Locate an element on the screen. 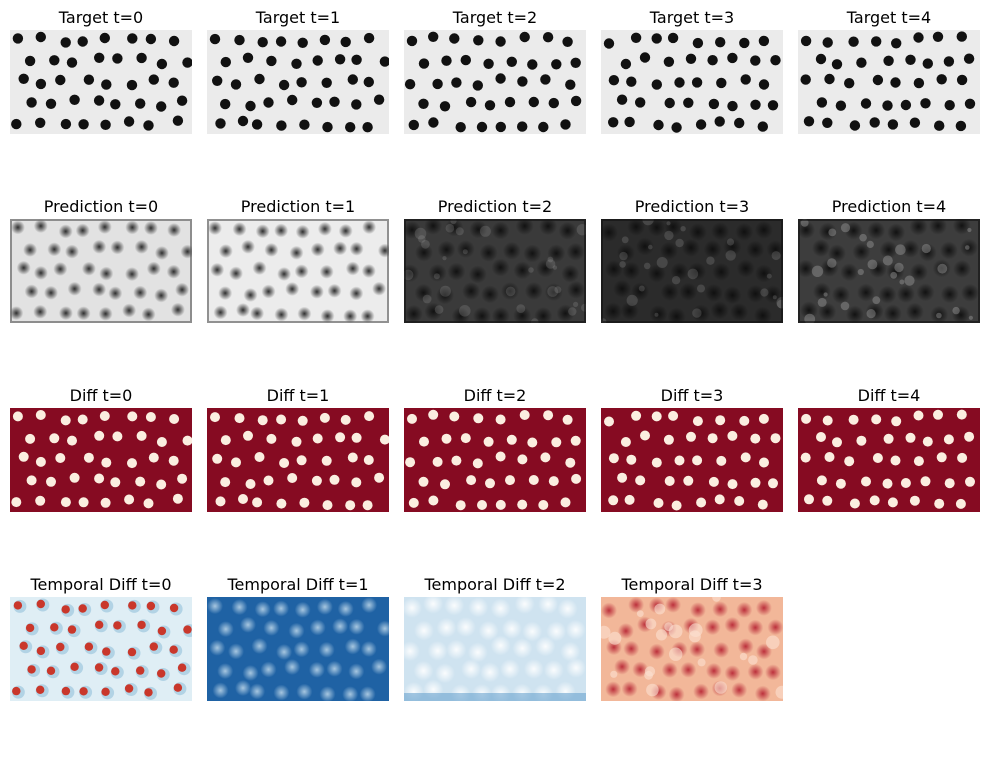 The height and width of the screenshot is (761, 990). panel-edge is located at coordinates (495, 697).